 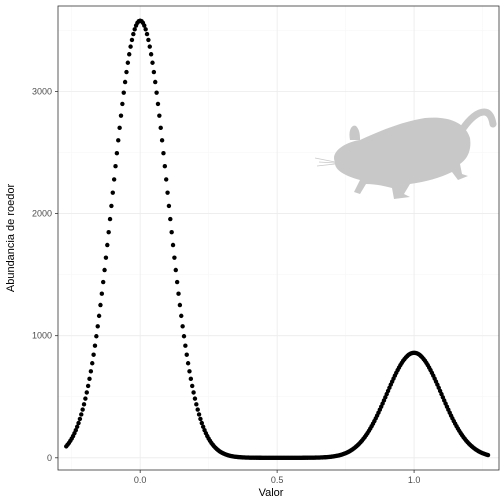 What do you see at coordinates (49, 458) in the screenshot?
I see `y-tick-label: 0` at bounding box center [49, 458].